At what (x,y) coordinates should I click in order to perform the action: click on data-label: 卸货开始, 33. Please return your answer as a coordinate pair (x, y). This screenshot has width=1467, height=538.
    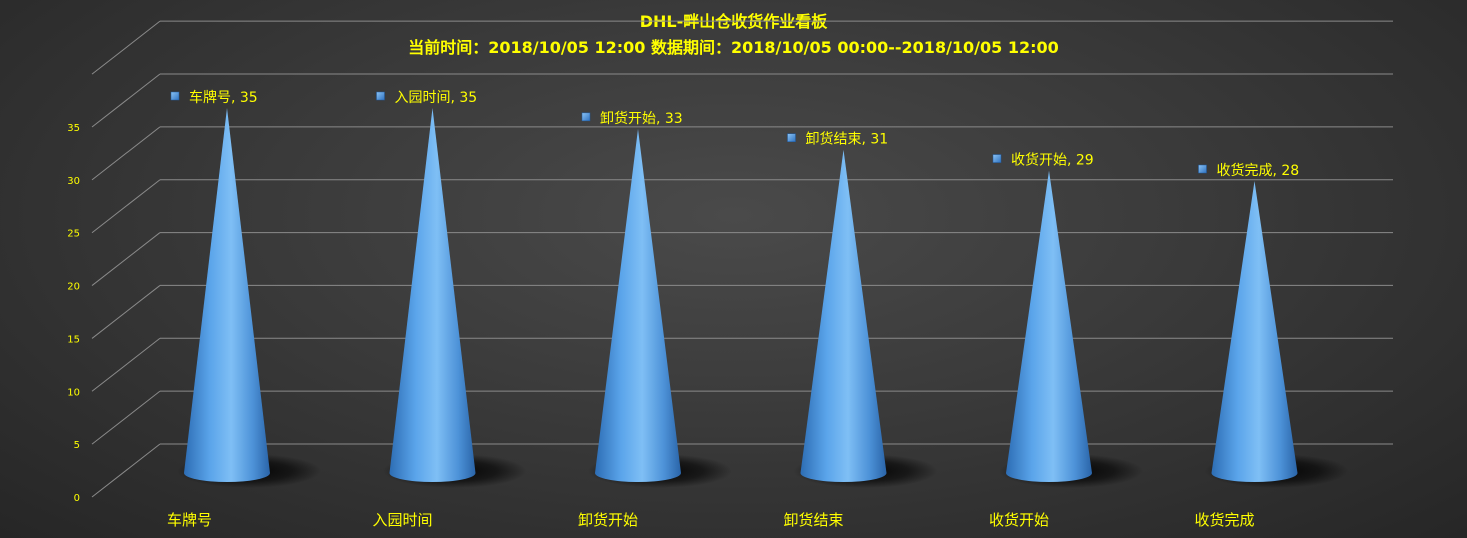
    Looking at the image, I should click on (641, 118).